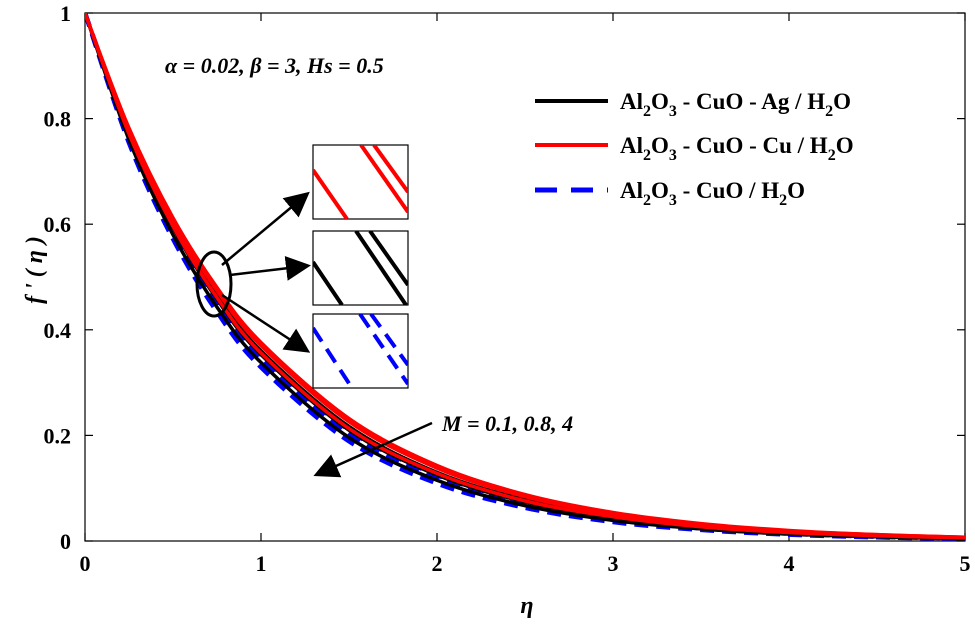  I want to click on parameter-annotation: α = 0.02, β = 3, Hs = 0.5, so click(274, 65).